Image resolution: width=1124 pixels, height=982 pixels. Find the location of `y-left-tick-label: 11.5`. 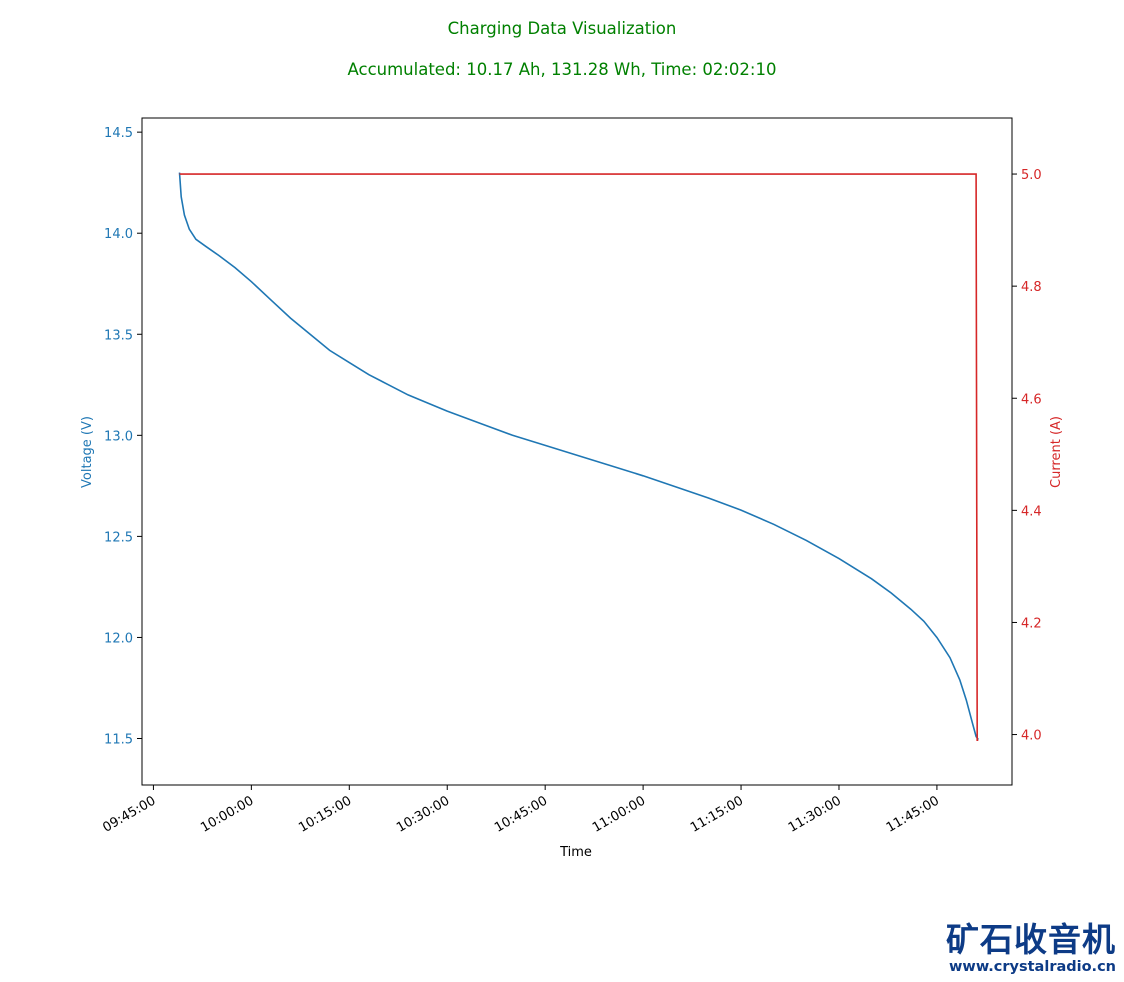

y-left-tick-label: 11.5 is located at coordinates (118, 740).